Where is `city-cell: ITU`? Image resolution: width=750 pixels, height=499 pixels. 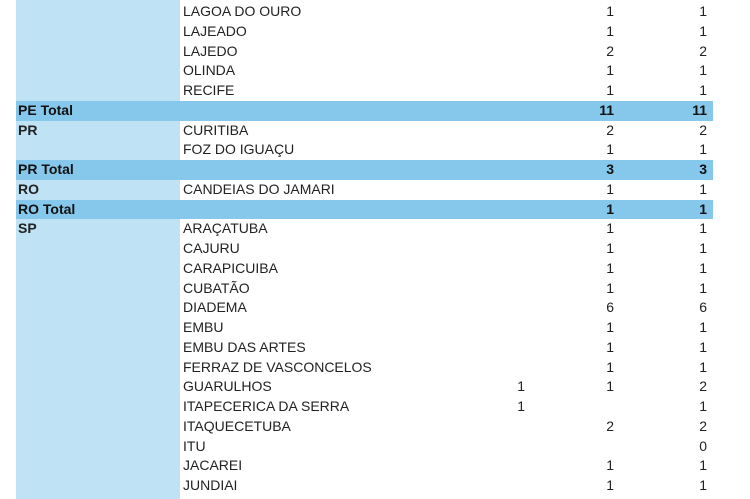 city-cell: ITU is located at coordinates (194, 445).